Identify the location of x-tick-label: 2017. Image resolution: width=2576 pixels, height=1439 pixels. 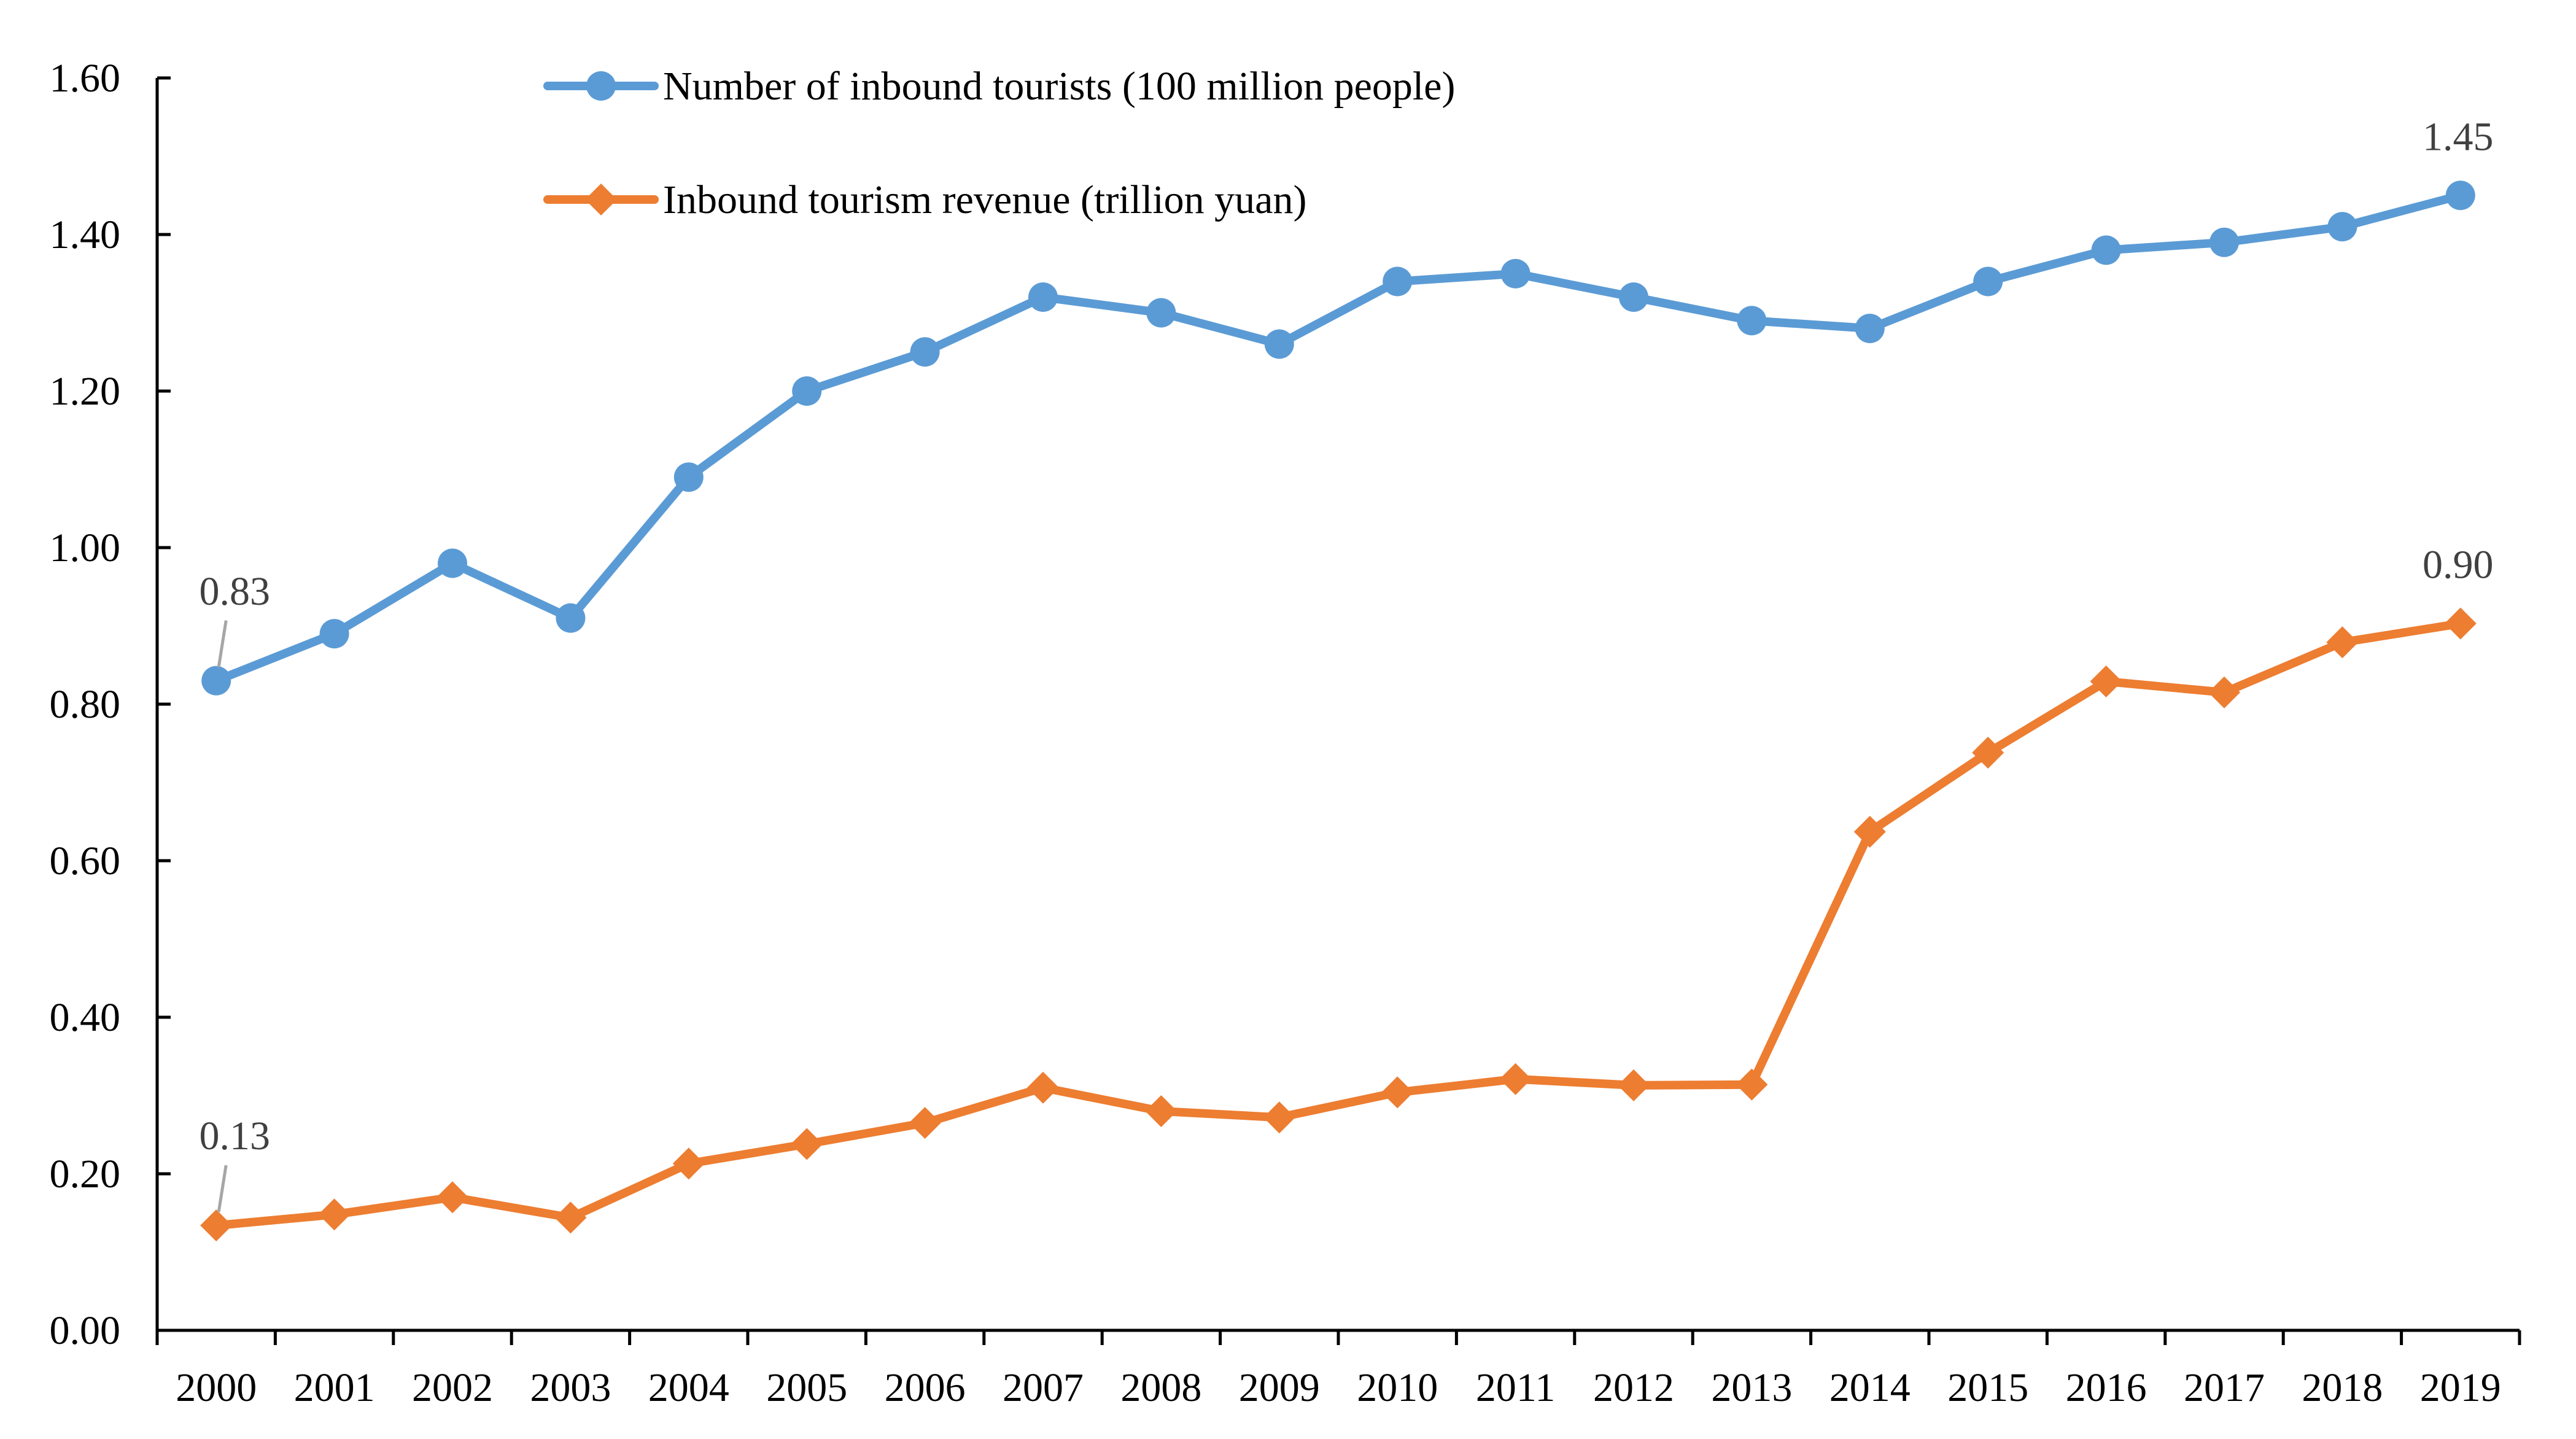
(2224, 1388).